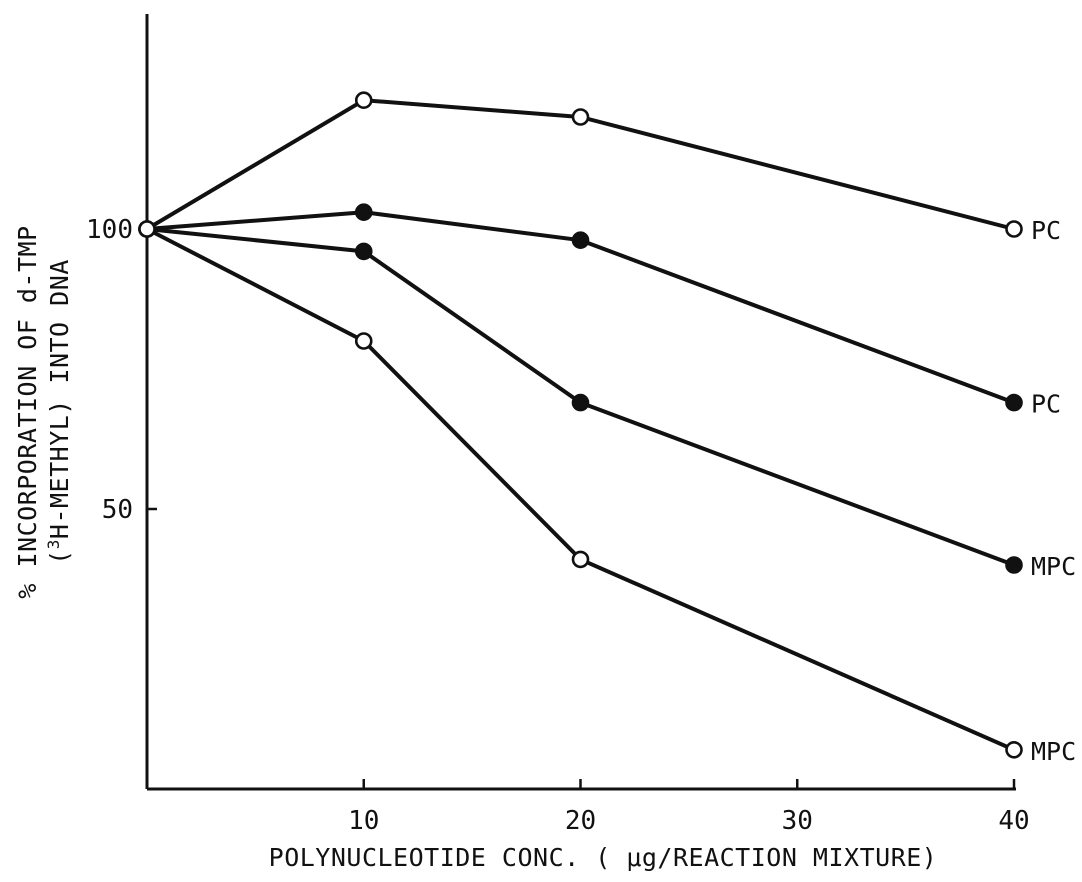 Image resolution: width=1082 pixels, height=882 pixels. Describe the element at coordinates (797, 821) in the screenshot. I see `x-tick-label: 30` at that location.